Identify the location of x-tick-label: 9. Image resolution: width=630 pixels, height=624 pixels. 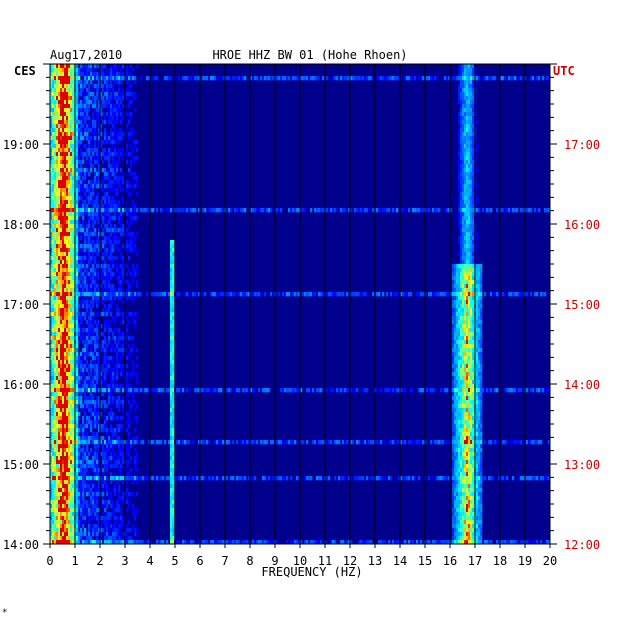
(274, 561).